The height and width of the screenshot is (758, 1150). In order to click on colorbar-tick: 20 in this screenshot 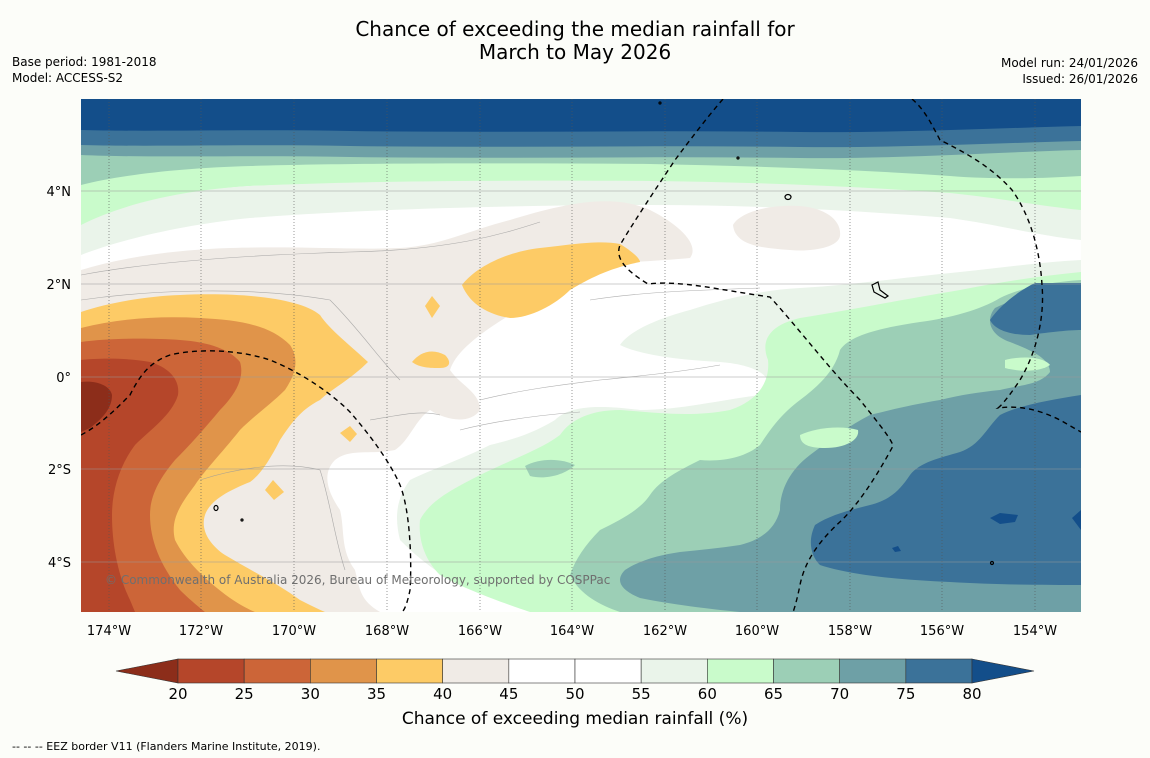, I will do `click(177, 694)`.